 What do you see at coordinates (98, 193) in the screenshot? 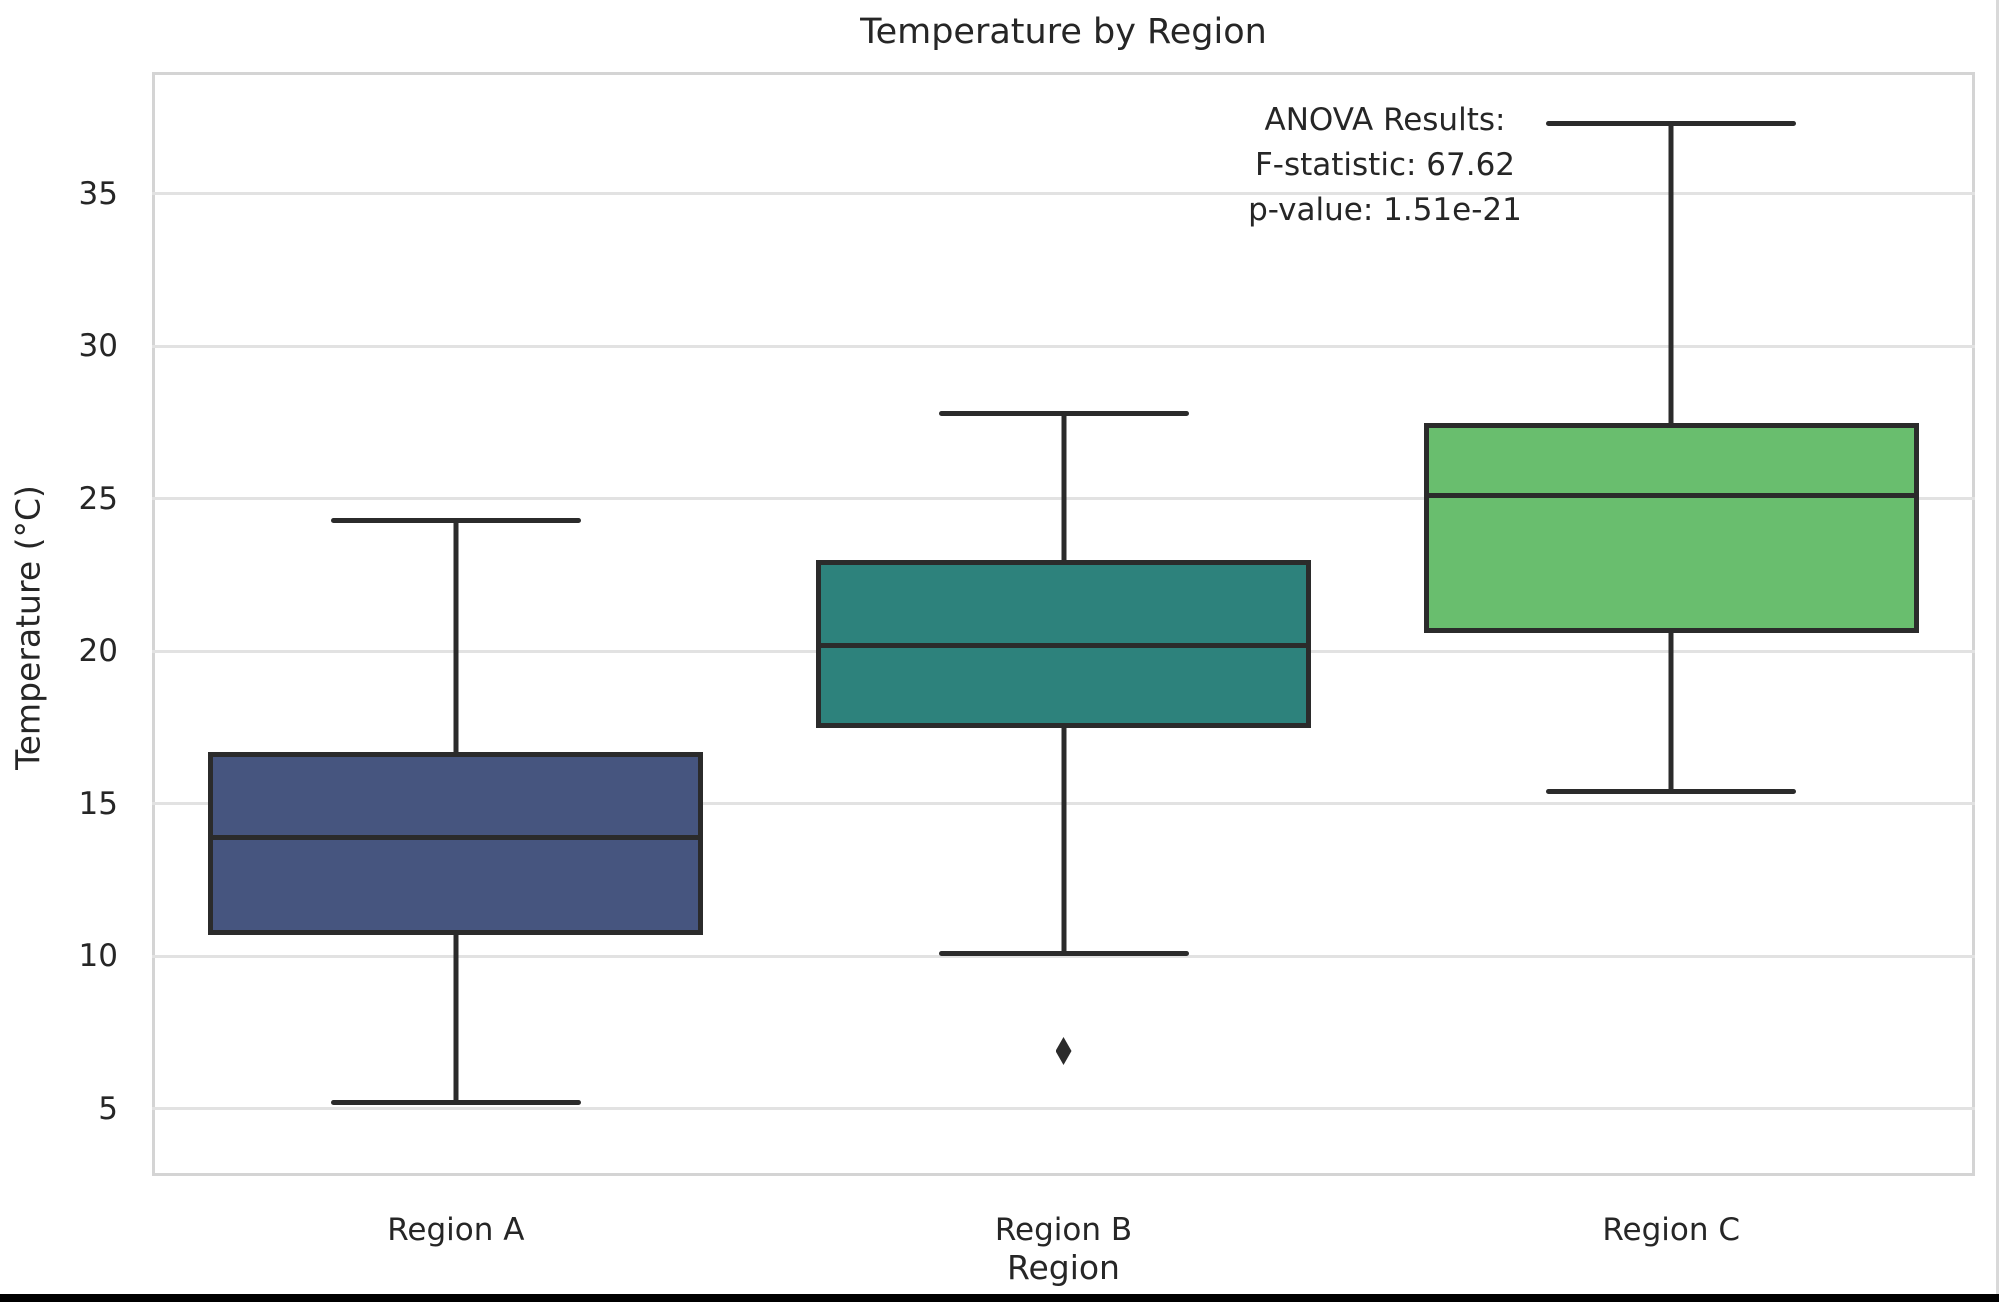
I see `ytick-label-35: 35` at bounding box center [98, 193].